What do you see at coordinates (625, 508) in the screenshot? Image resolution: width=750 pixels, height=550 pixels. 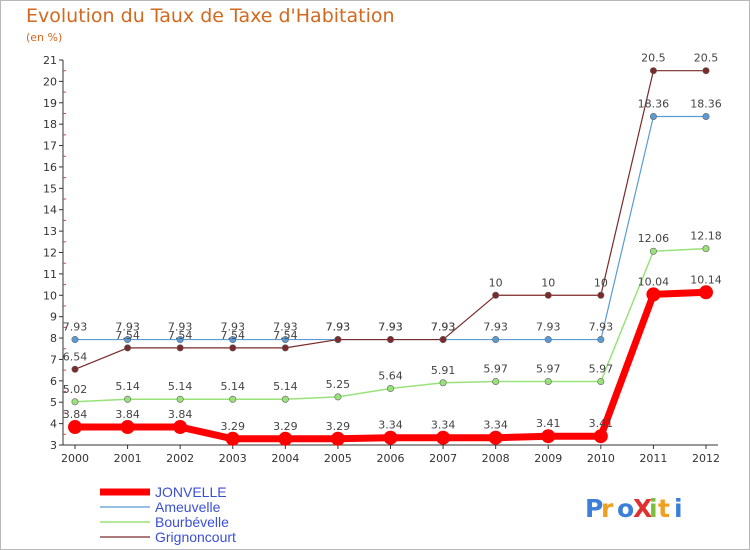 I see `logo-letter: o` at bounding box center [625, 508].